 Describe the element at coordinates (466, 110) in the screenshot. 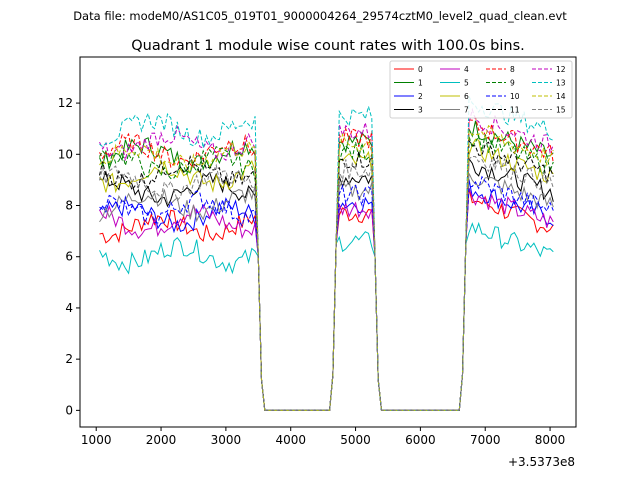

I see `legend-label-7: 7` at that location.